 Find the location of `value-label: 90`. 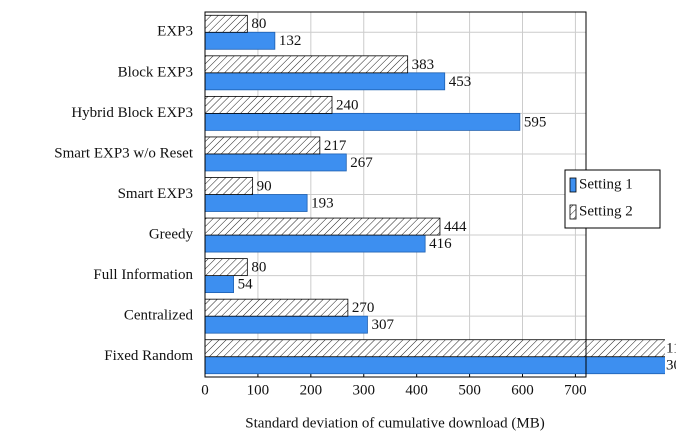

value-label: 90 is located at coordinates (264, 186).